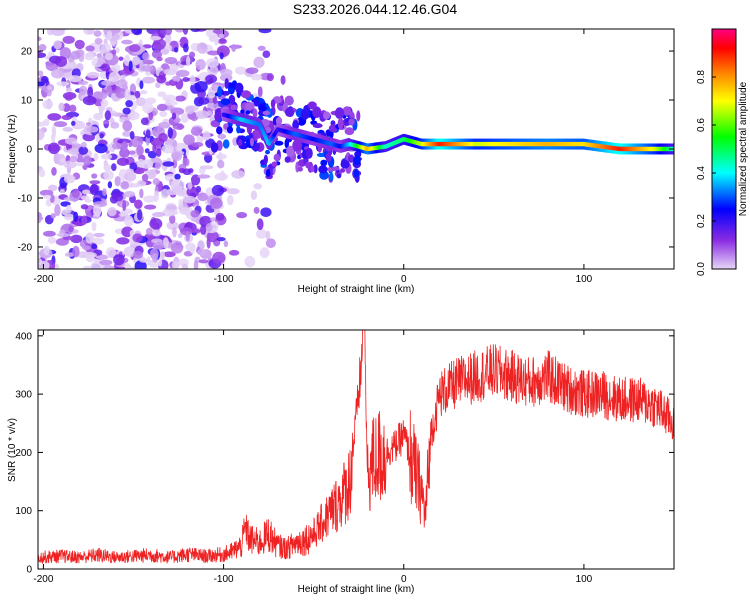 This screenshot has width=750, height=600. I want to click on snr-x-label: Height of straight line (km), so click(356, 589).